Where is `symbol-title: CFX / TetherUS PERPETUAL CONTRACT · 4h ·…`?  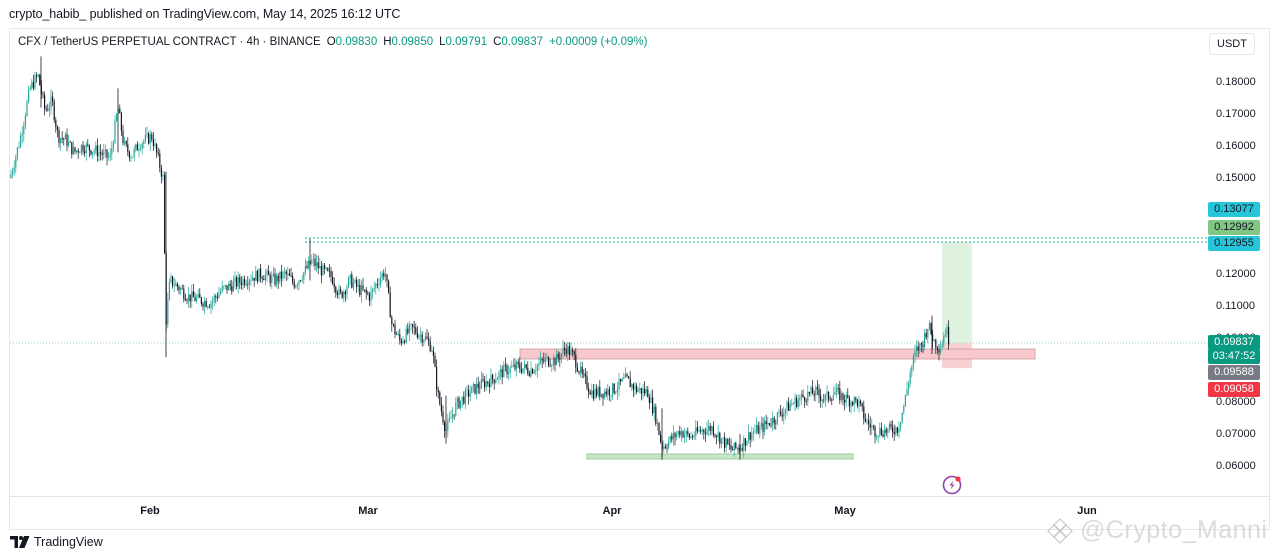 symbol-title: CFX / TetherUS PERPETUAL CONTRACT · 4h ·… is located at coordinates (169, 42).